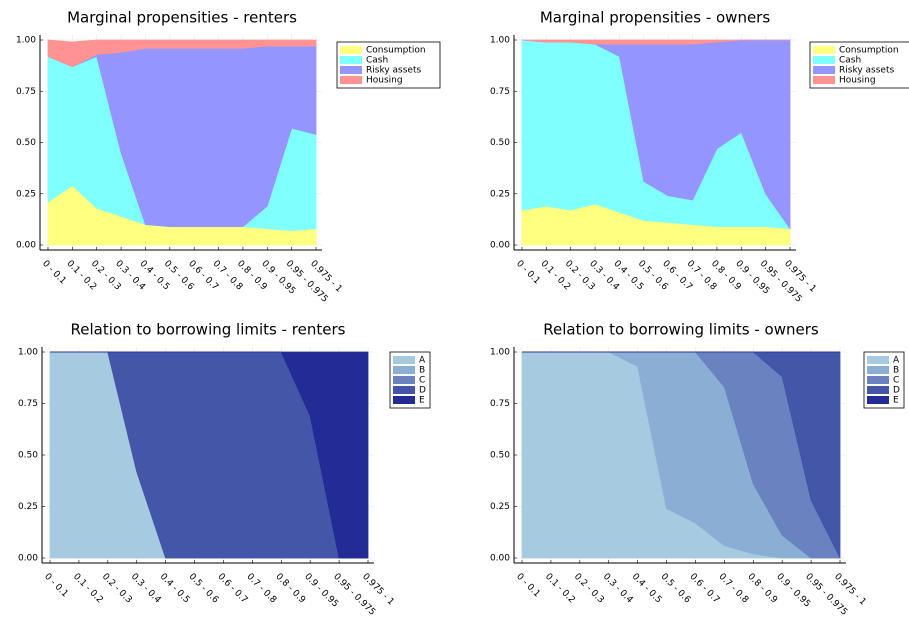 This screenshot has height=617, width=909. I want to click on chart-title: Marginal propensities - owners, so click(655, 18).